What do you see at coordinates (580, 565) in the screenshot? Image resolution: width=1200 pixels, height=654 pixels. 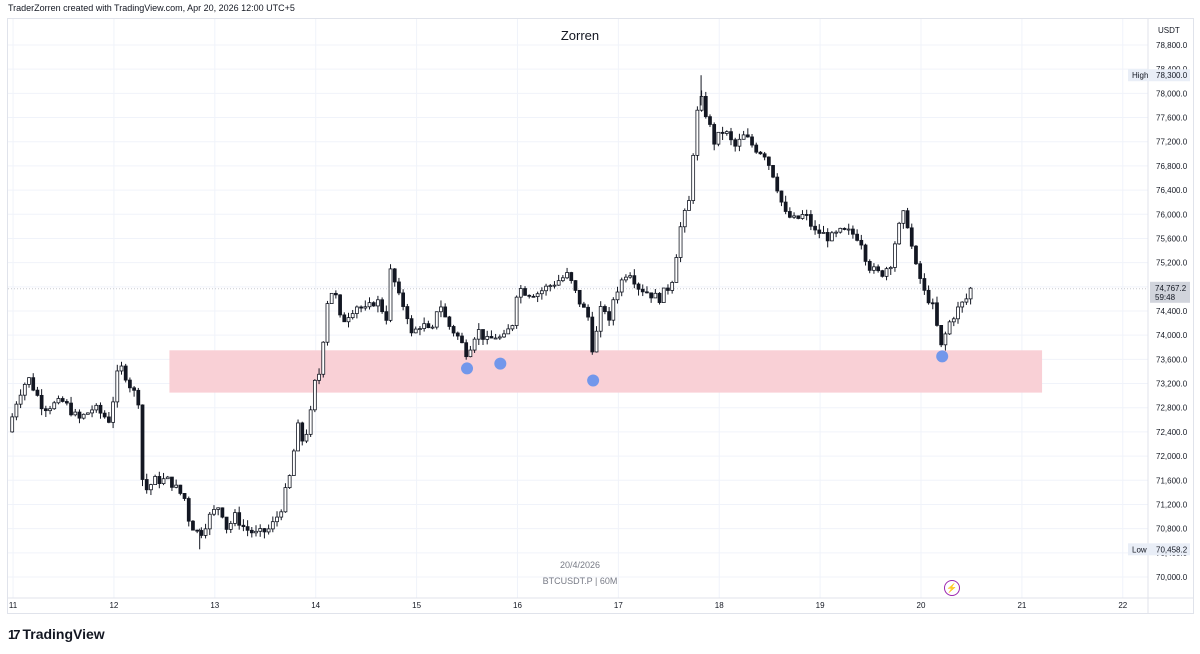 I see `watermark-date: 20/4/2026` at bounding box center [580, 565].